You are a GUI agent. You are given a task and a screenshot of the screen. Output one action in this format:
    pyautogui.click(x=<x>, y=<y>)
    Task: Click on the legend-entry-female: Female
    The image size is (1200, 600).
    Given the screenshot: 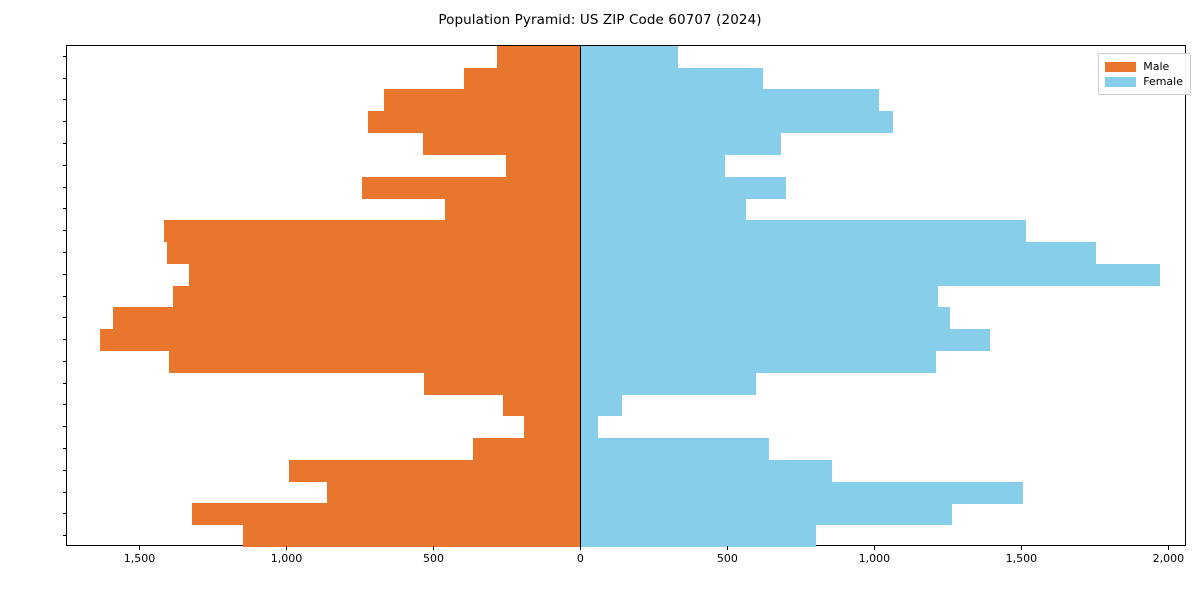 What is the action you would take?
    pyautogui.click(x=1144, y=81)
    